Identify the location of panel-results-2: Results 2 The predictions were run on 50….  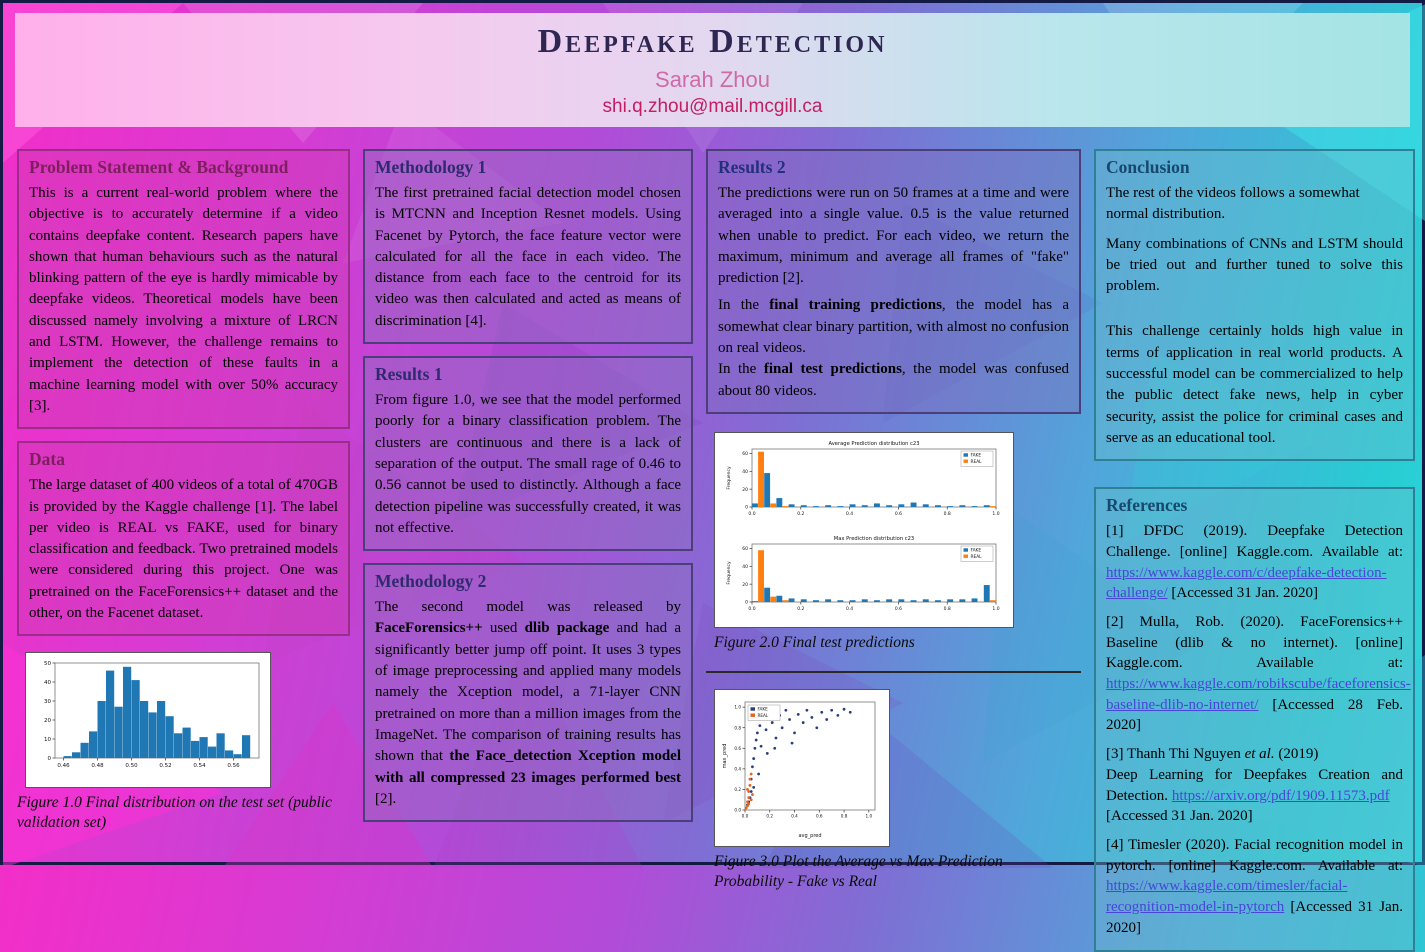
(893, 281).